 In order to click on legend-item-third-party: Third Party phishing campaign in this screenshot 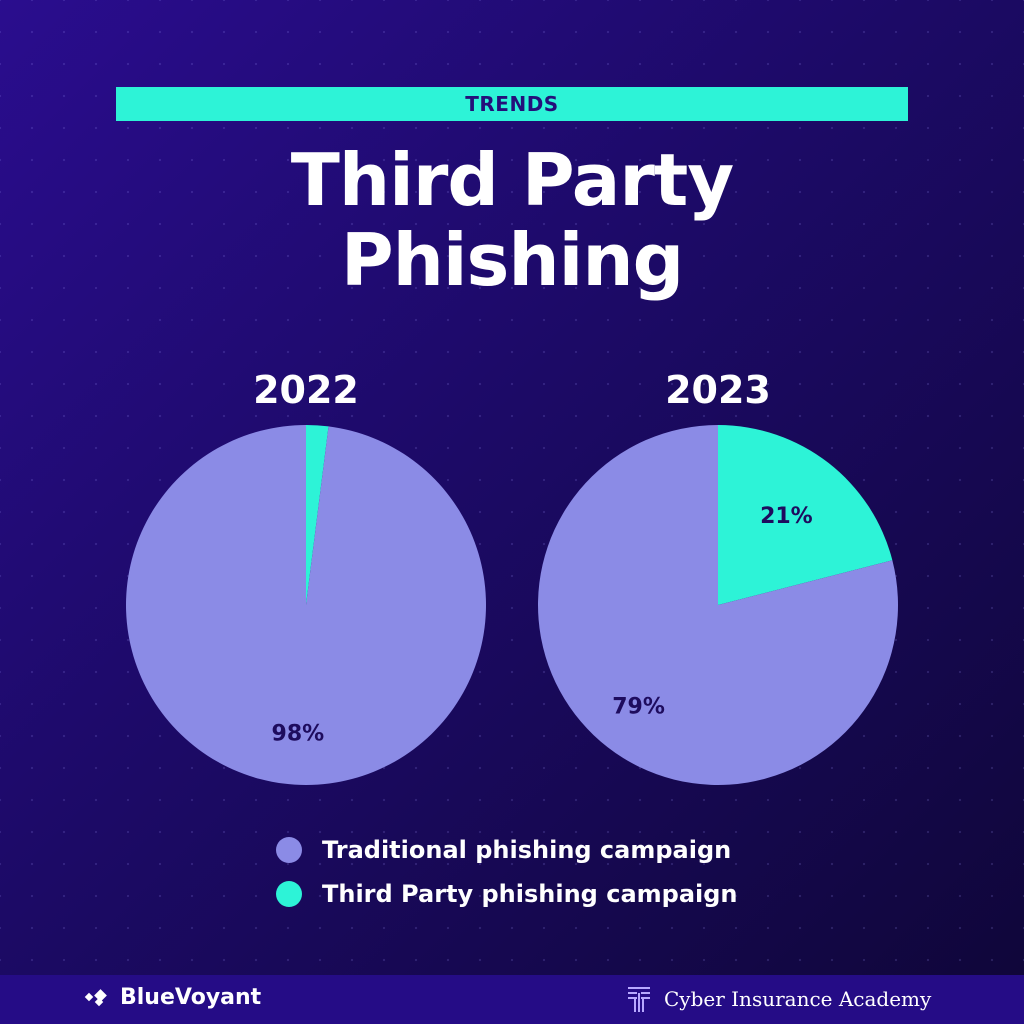, I will do `click(507, 894)`.